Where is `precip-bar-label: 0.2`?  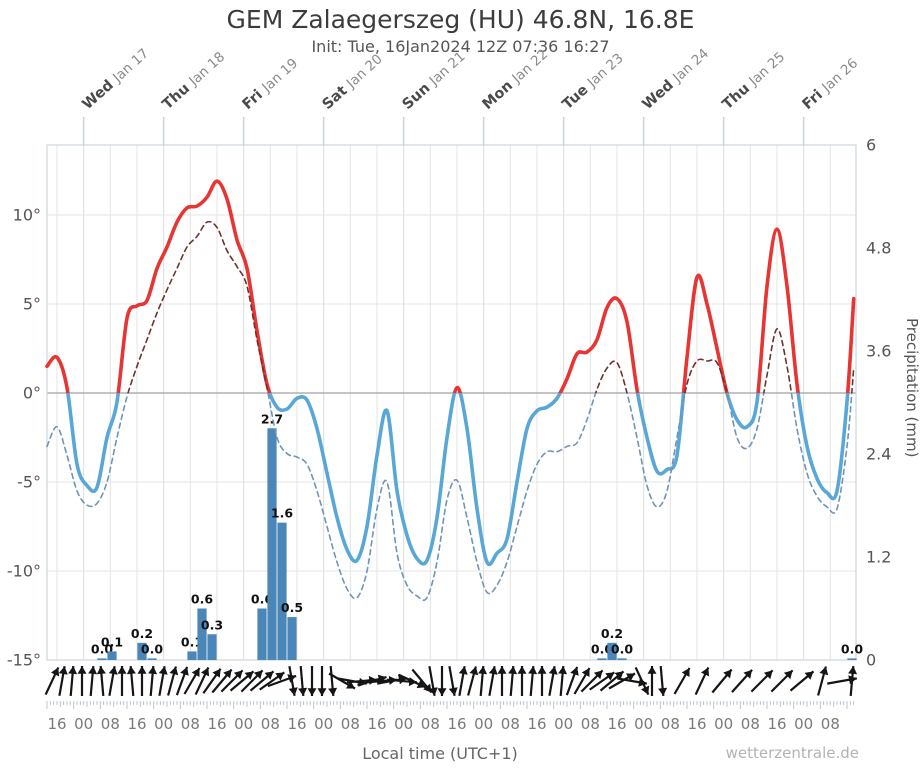
precip-bar-label: 0.2 is located at coordinates (142, 633).